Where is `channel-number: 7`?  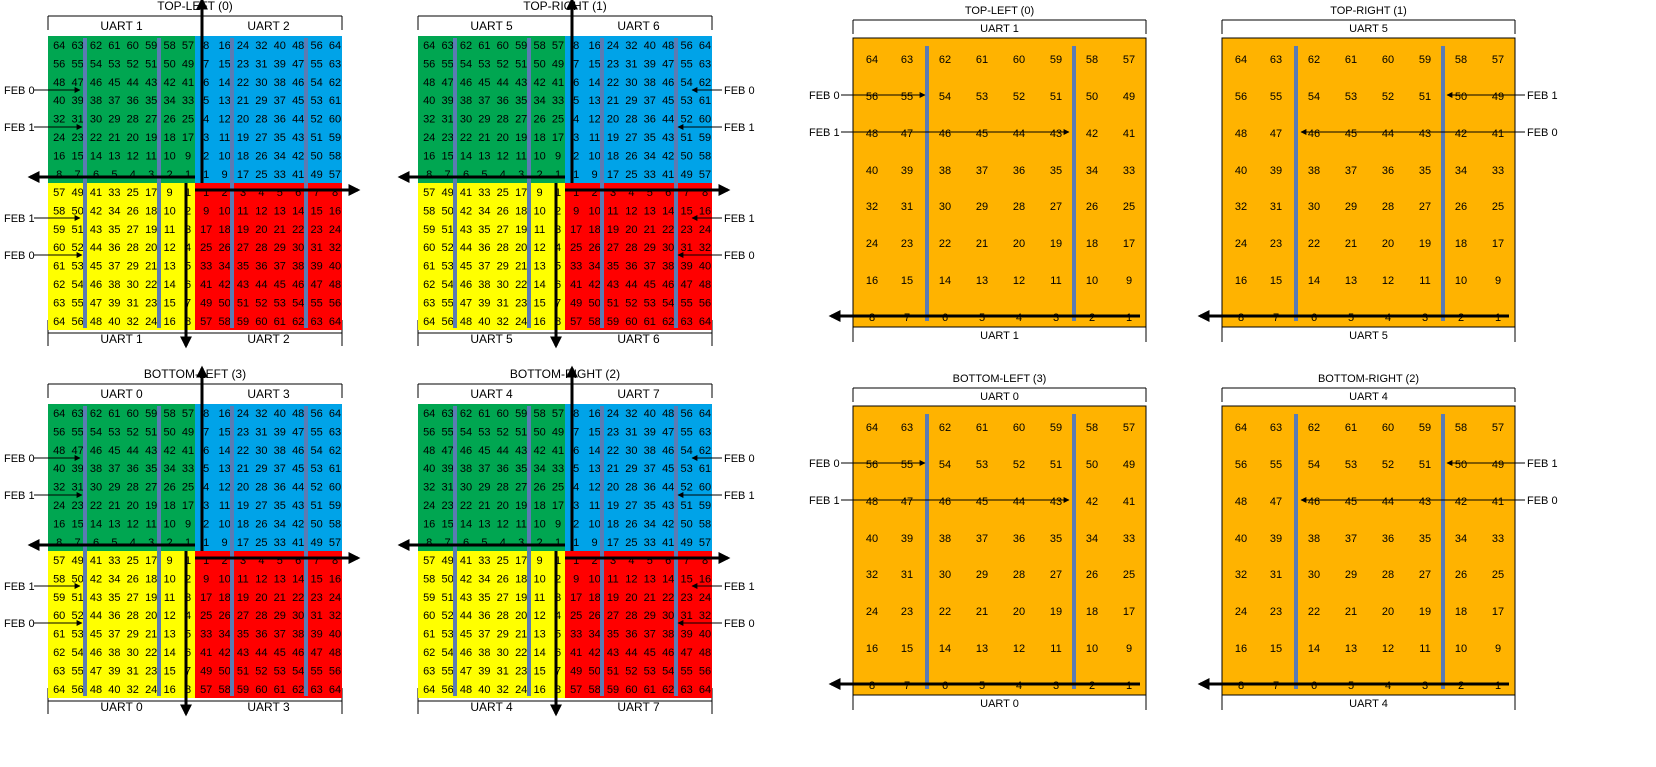
channel-number: 7 is located at coordinates (558, 303).